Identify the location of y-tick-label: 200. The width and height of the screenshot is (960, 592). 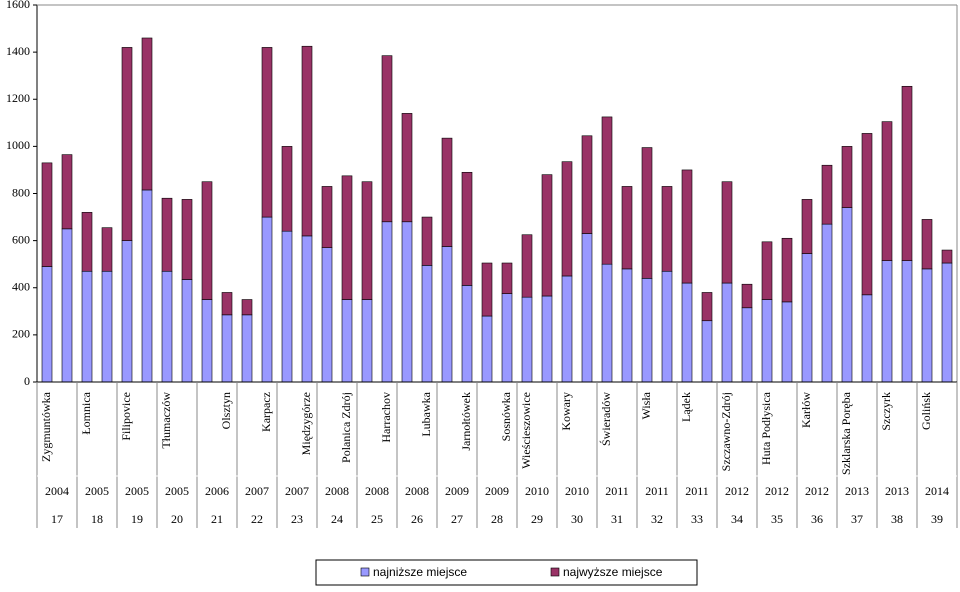
(21, 334).